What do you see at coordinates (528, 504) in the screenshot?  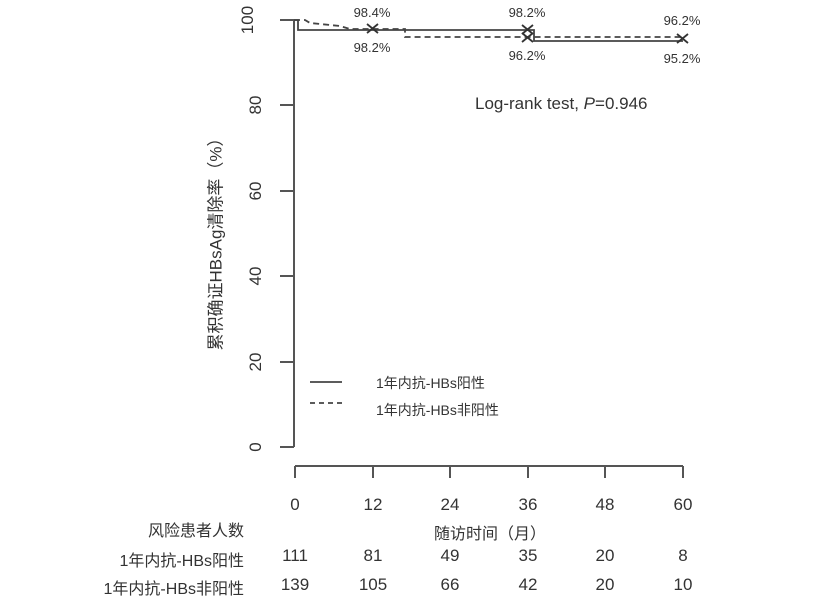 I see `x-tick-36: 36` at bounding box center [528, 504].